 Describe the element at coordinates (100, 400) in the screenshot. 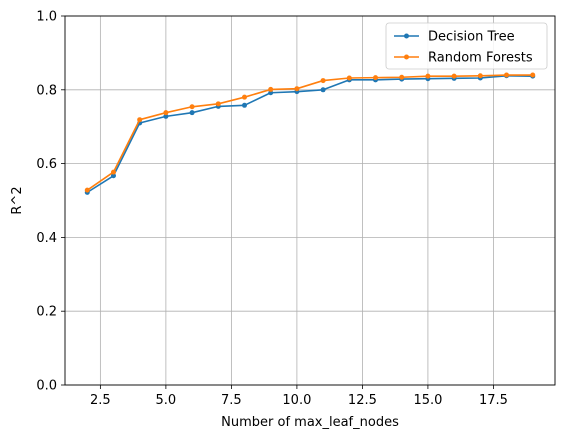

I see `x-tick-label: 2.5` at that location.